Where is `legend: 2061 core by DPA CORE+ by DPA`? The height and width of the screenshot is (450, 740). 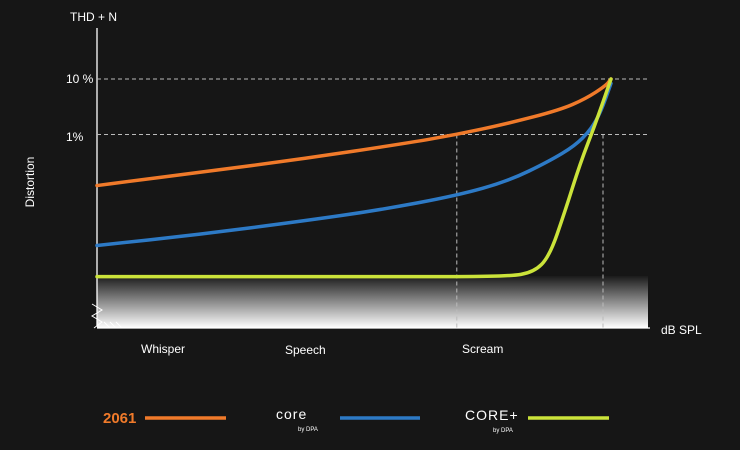
legend: 2061 core by DPA CORE+ by DPA is located at coordinates (356, 420).